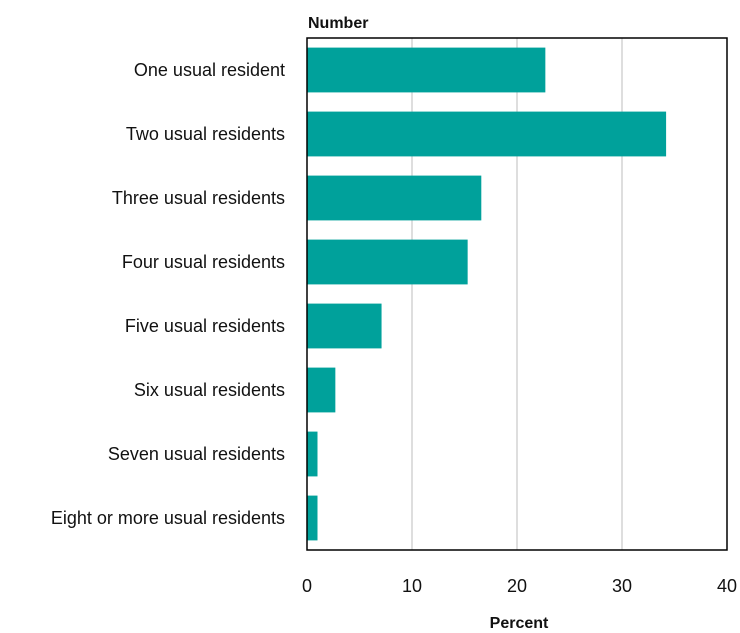 This screenshot has height=633, width=740. Describe the element at coordinates (307, 586) in the screenshot. I see `x-tick-label: 0` at that location.